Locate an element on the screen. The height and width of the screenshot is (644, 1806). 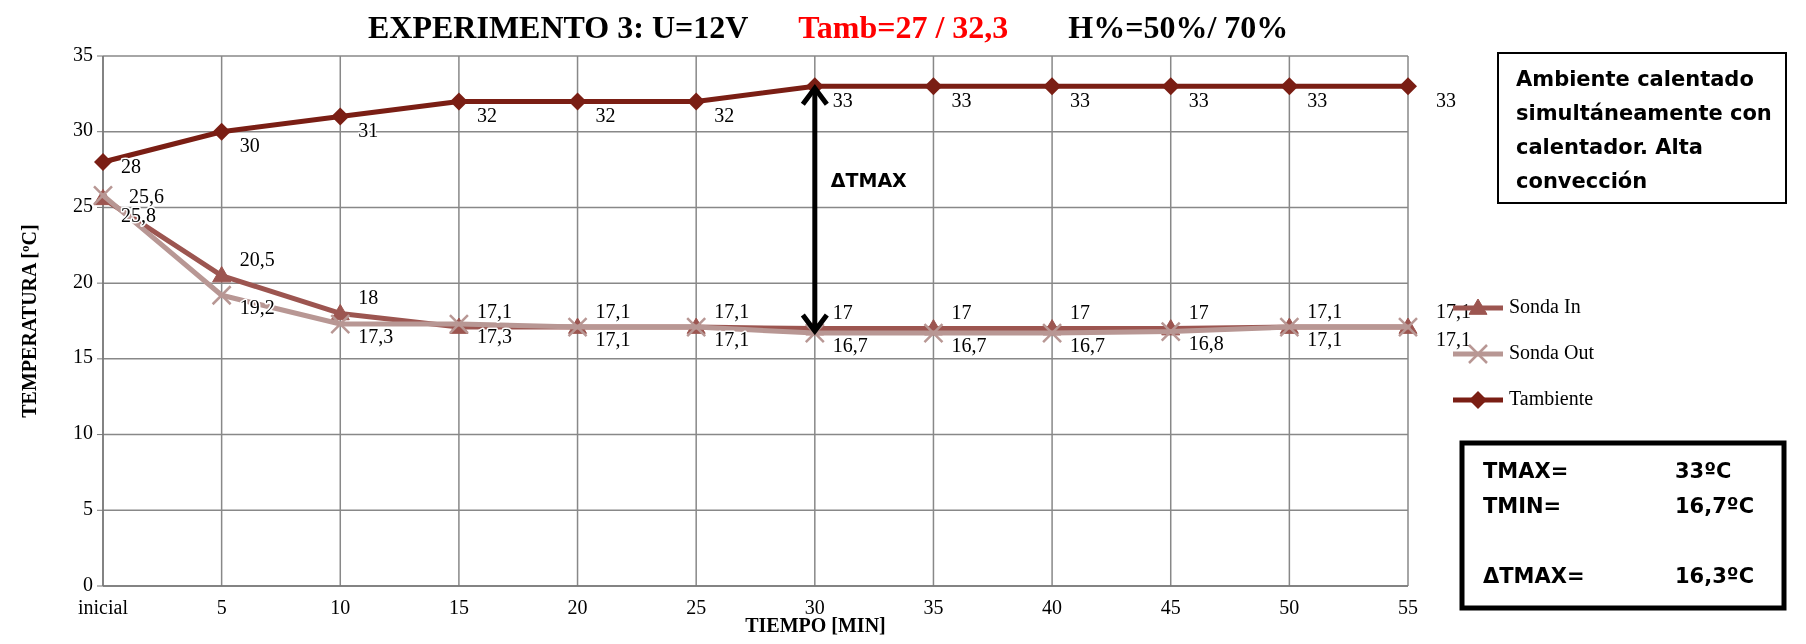
x-tick-label: 55 is located at coordinates (1408, 607).